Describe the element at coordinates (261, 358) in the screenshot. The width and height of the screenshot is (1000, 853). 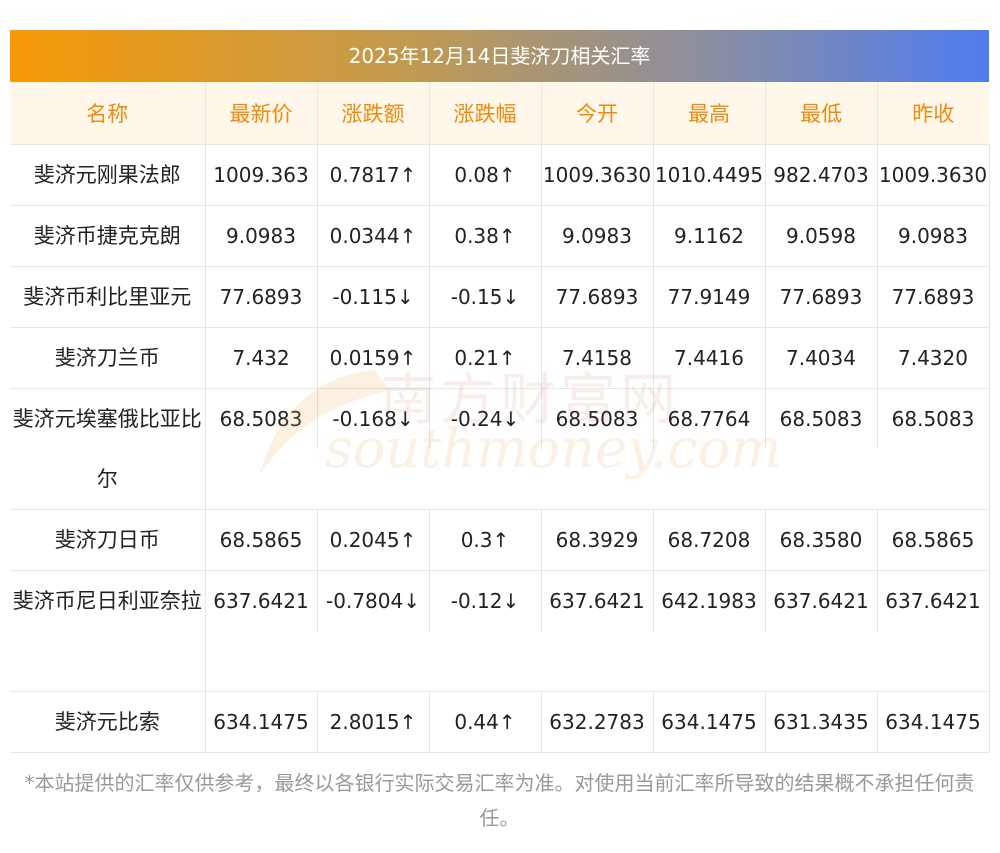
I see `latest-price: 7.432` at that location.